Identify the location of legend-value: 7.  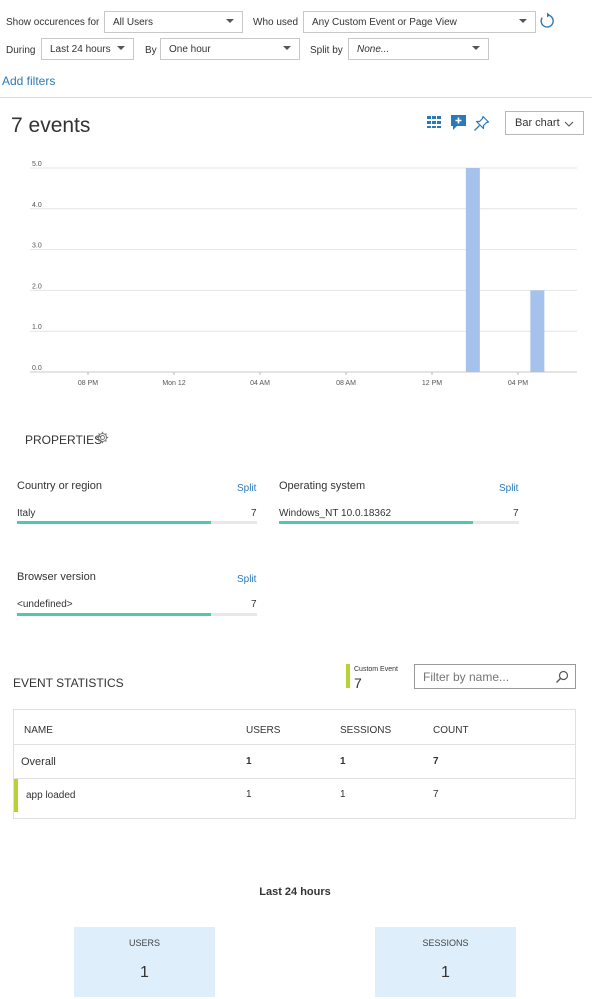
(358, 683).